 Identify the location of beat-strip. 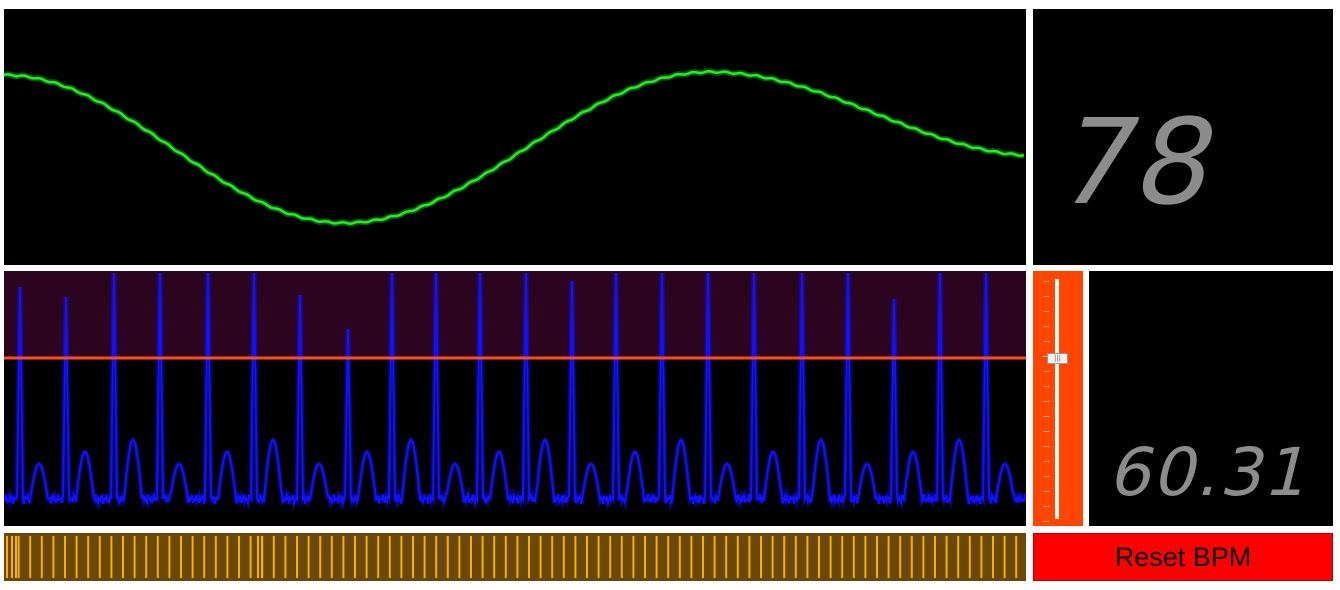
(515, 557).